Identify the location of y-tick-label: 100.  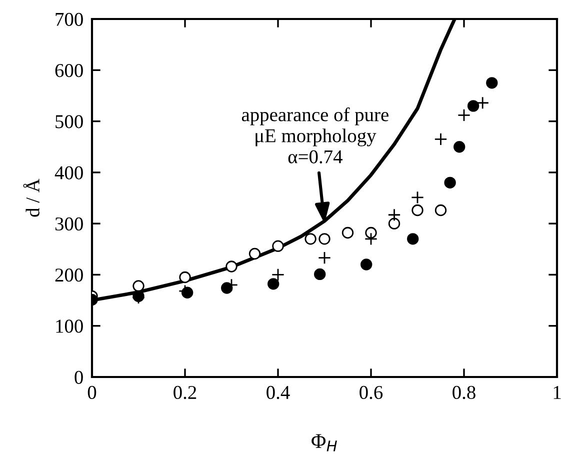
(69, 326).